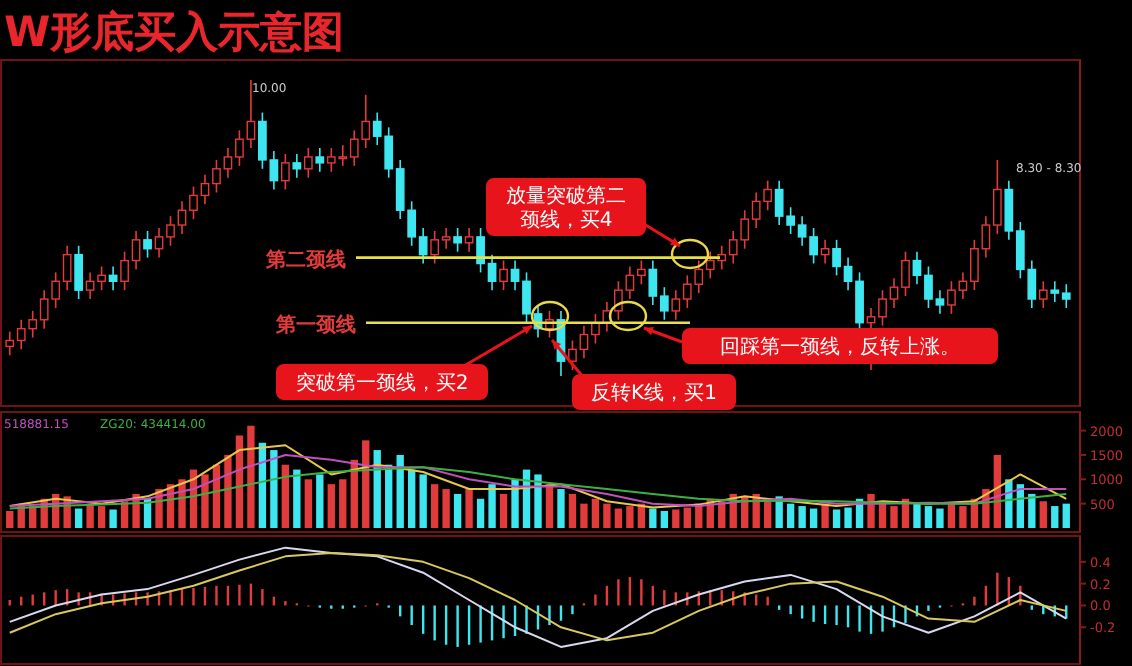 The width and height of the screenshot is (1132, 666). Describe the element at coordinates (840, 347) in the screenshot. I see `annotation: 回踩第一颈线，反转上涨。` at that location.